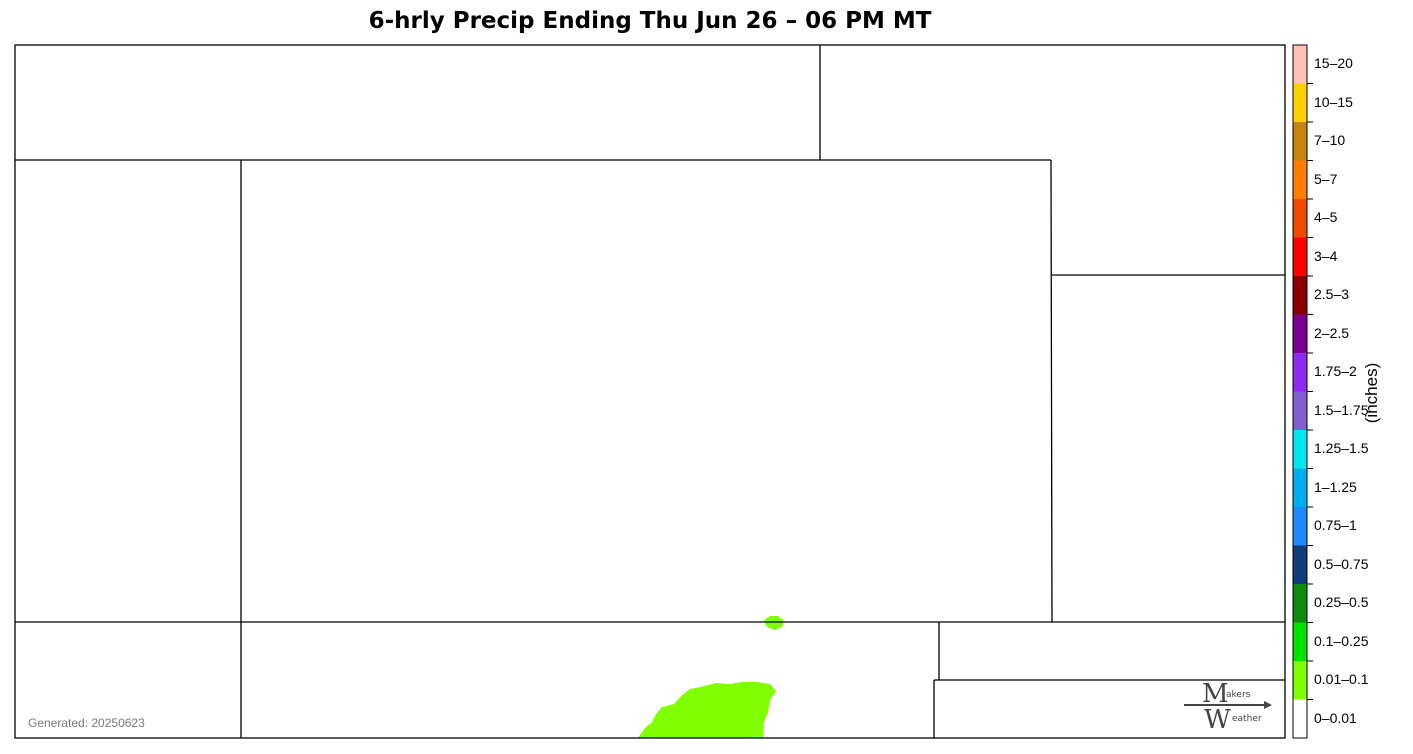  I want to click on logo-top-text: akers, so click(1238, 695).